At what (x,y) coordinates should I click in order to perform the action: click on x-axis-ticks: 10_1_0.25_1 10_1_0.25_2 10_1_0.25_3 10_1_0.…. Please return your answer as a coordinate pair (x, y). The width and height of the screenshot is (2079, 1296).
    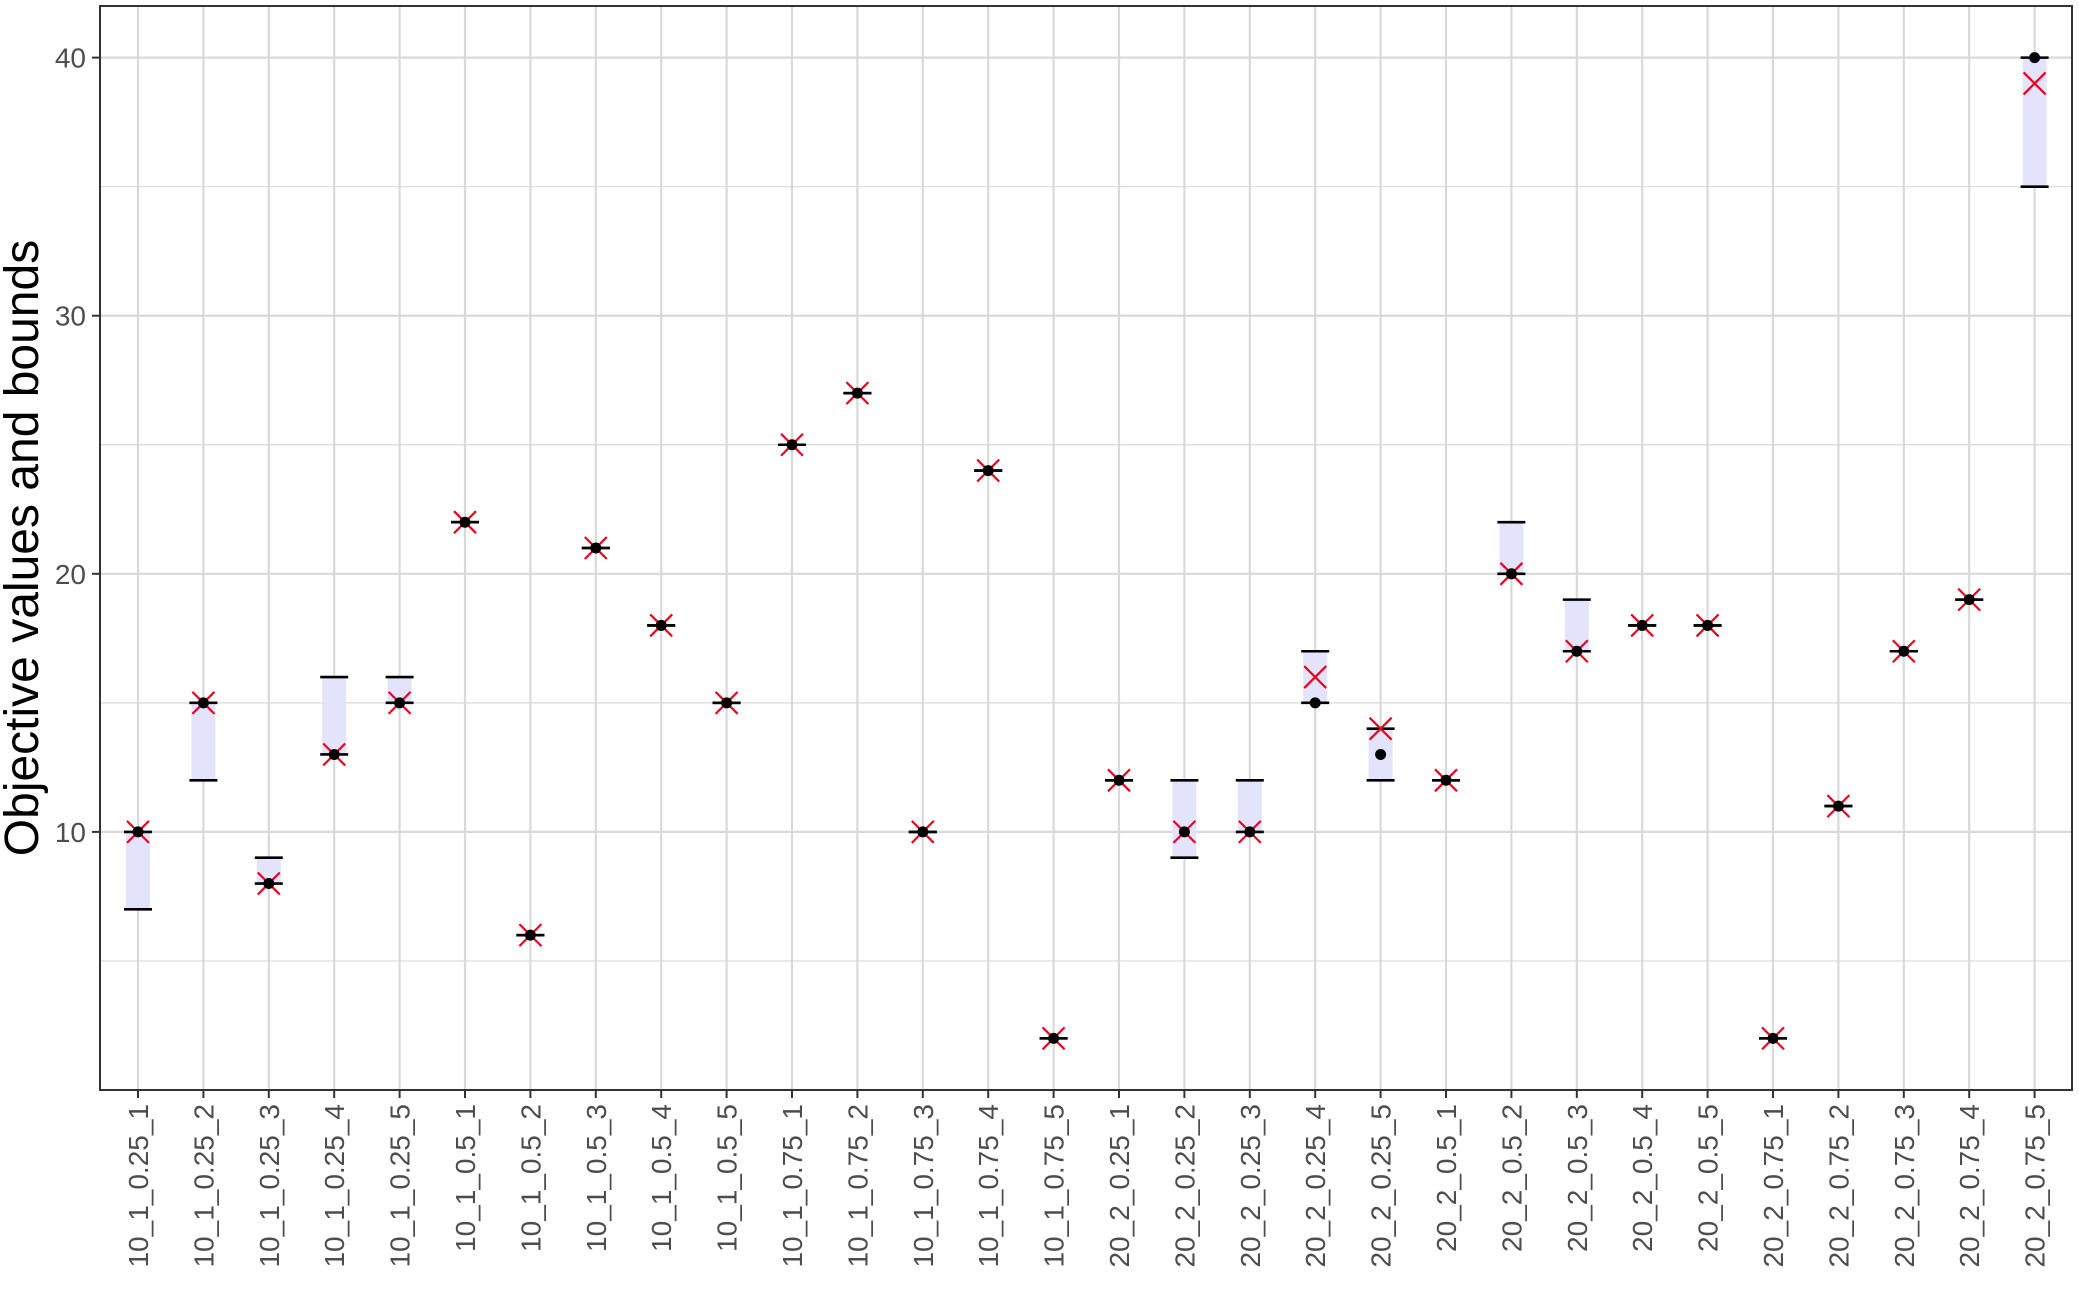
    Looking at the image, I should click on (1087, 1179).